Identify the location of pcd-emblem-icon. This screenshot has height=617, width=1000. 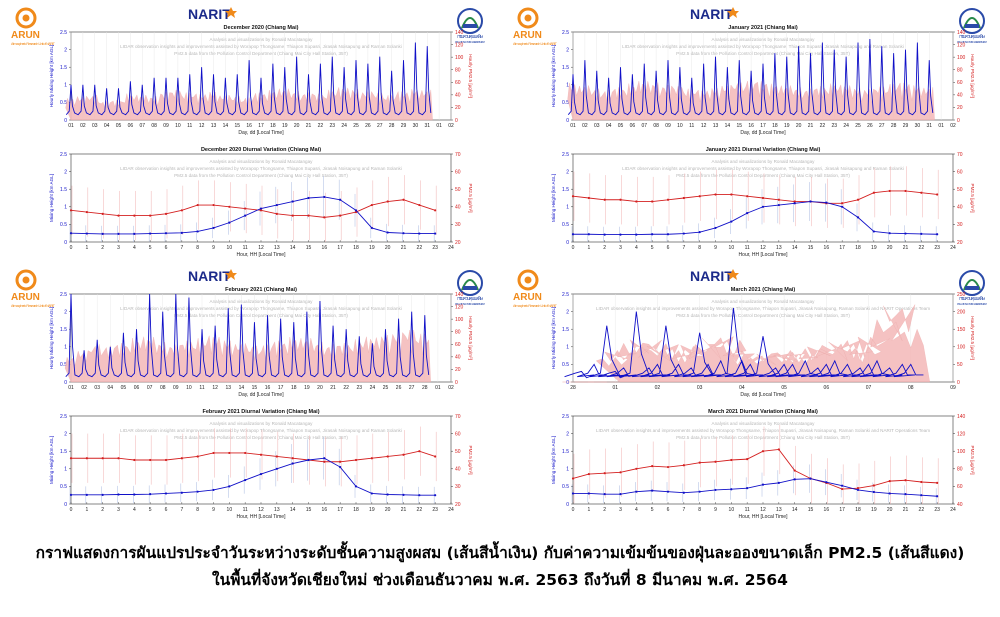
(972, 283).